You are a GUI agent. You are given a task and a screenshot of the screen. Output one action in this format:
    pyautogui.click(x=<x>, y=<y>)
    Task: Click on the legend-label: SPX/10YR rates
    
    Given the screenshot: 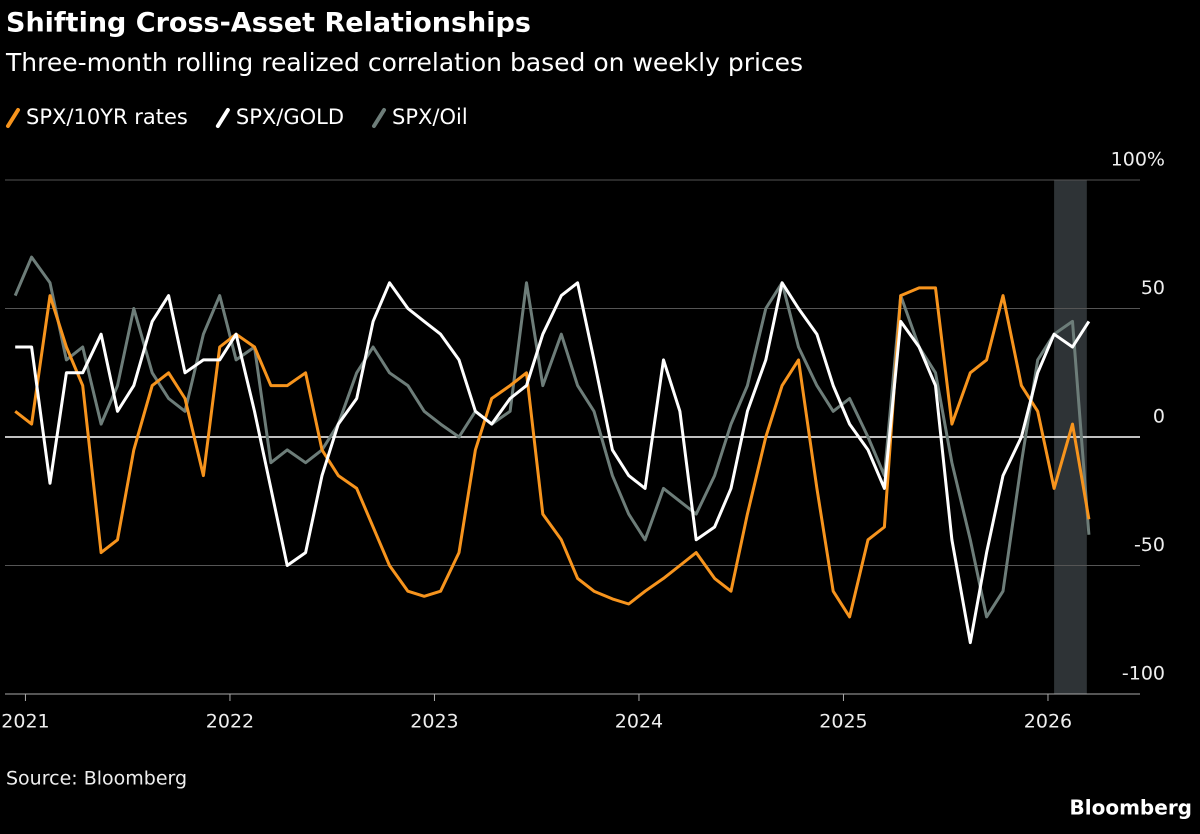 What is the action you would take?
    pyautogui.click(x=107, y=117)
    